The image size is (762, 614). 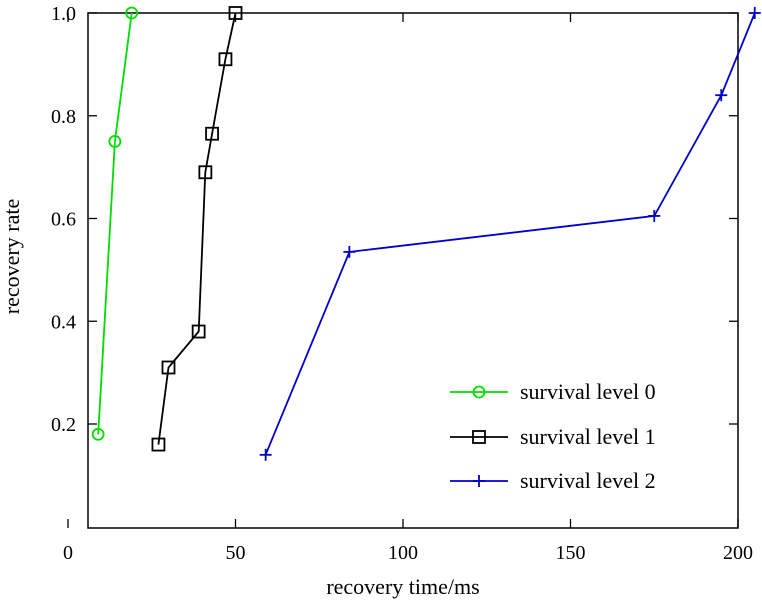 What do you see at coordinates (738, 553) in the screenshot?
I see `x-tick-label: 200` at bounding box center [738, 553].